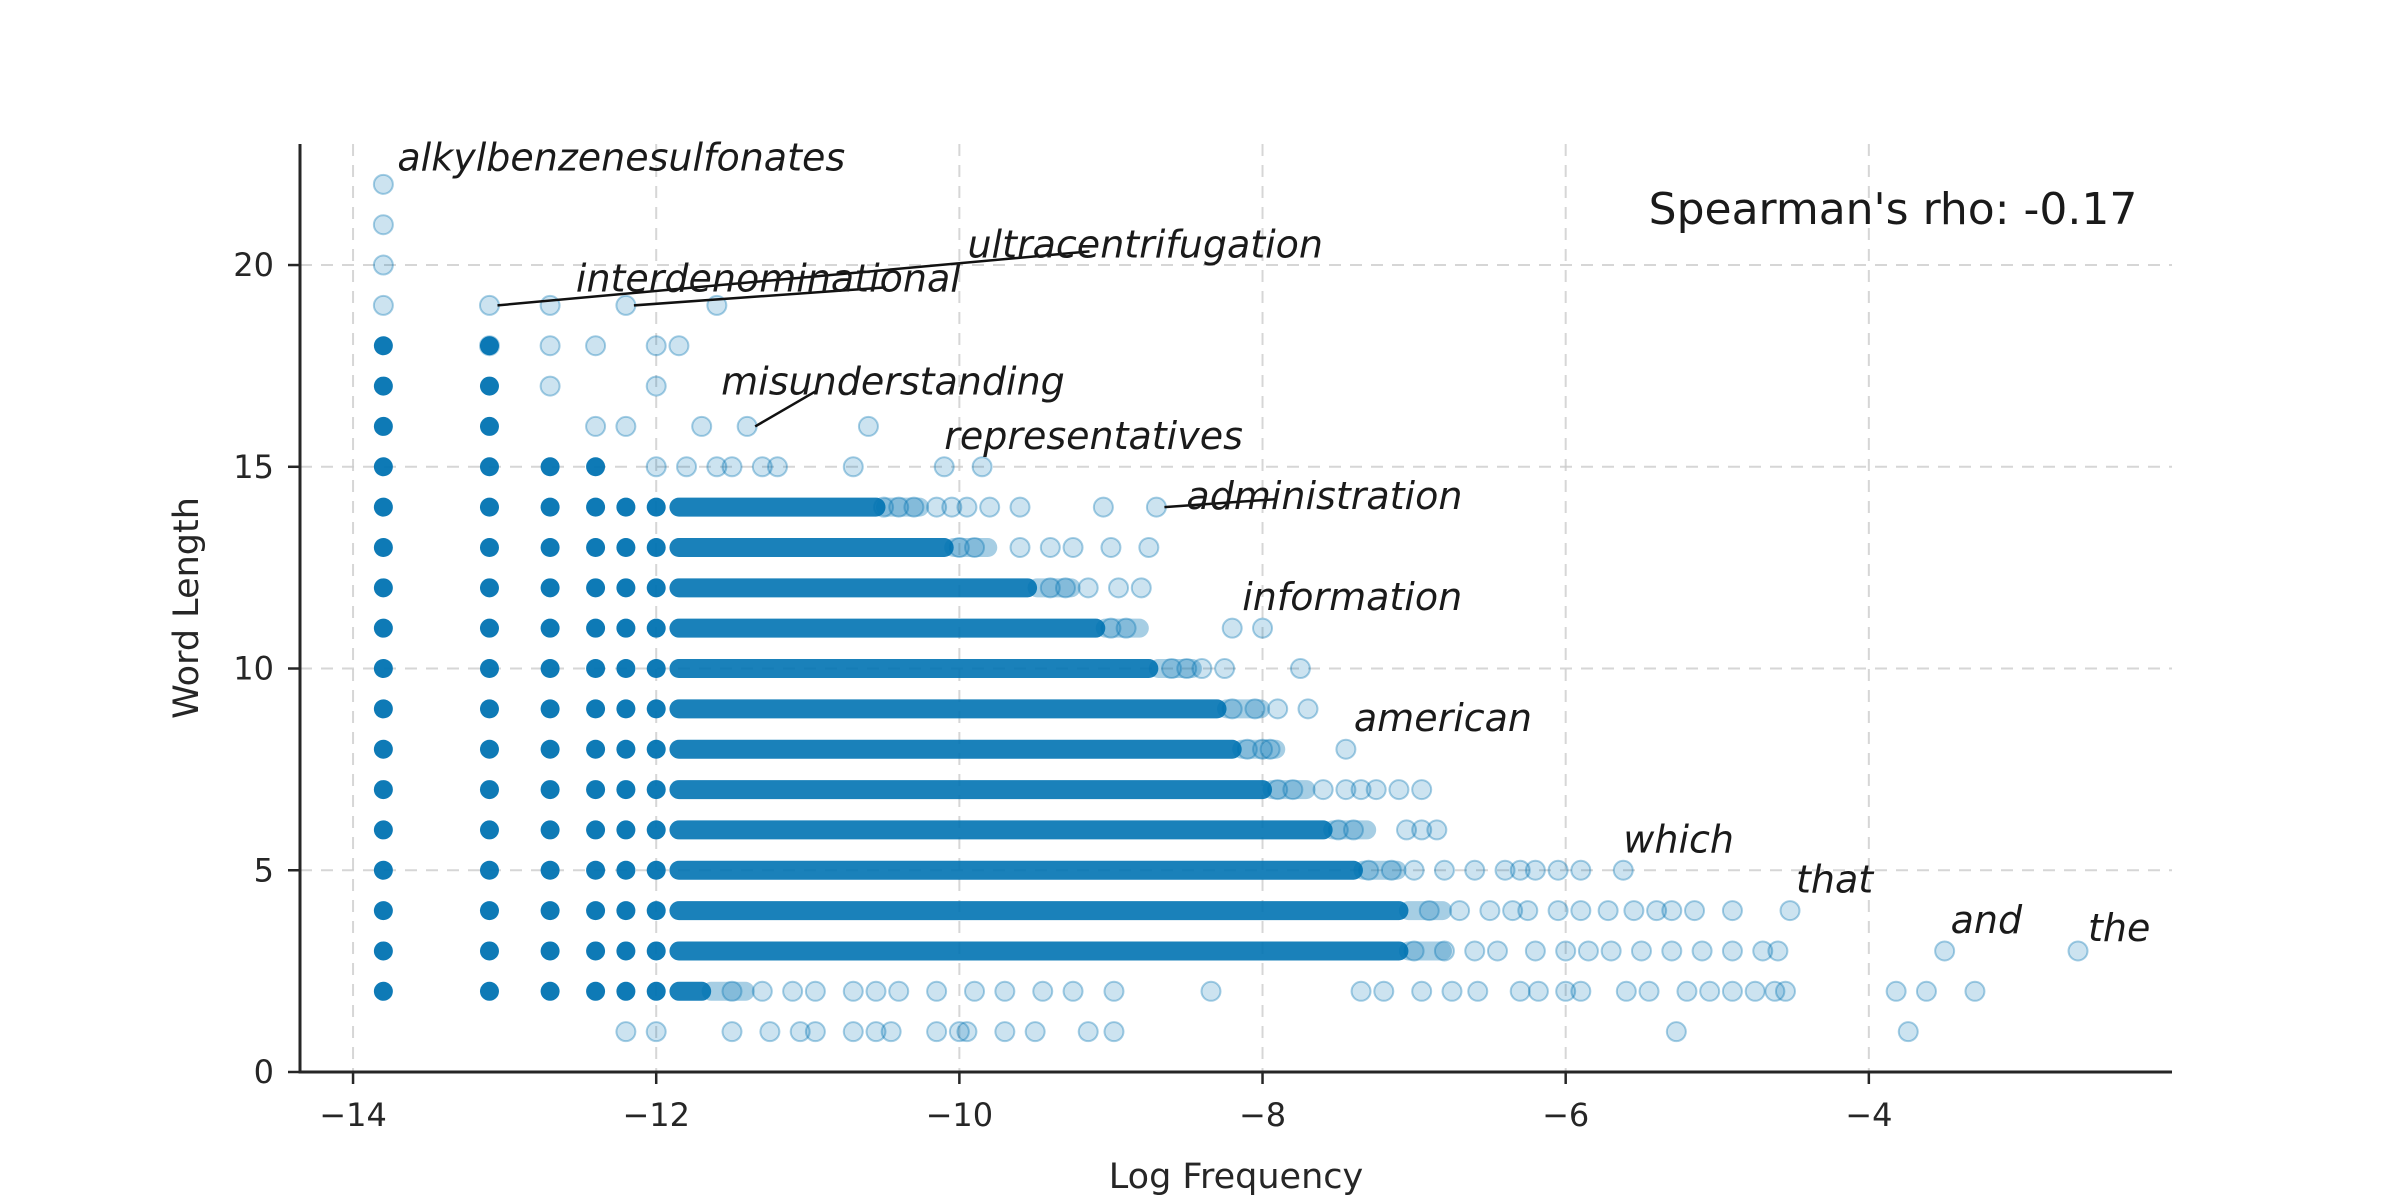 The width and height of the screenshot is (2400, 1200). I want to click on x-tick-label: −10, so click(960, 1115).